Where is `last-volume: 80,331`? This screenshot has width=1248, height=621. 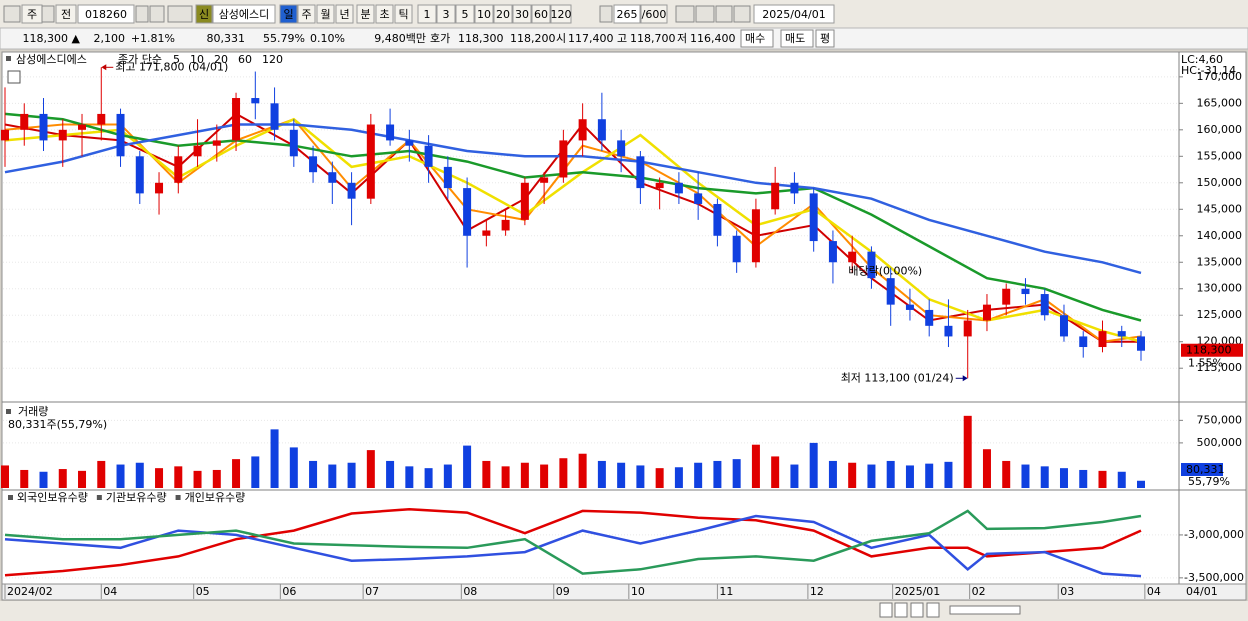 last-volume: 80,331 is located at coordinates (1205, 469).